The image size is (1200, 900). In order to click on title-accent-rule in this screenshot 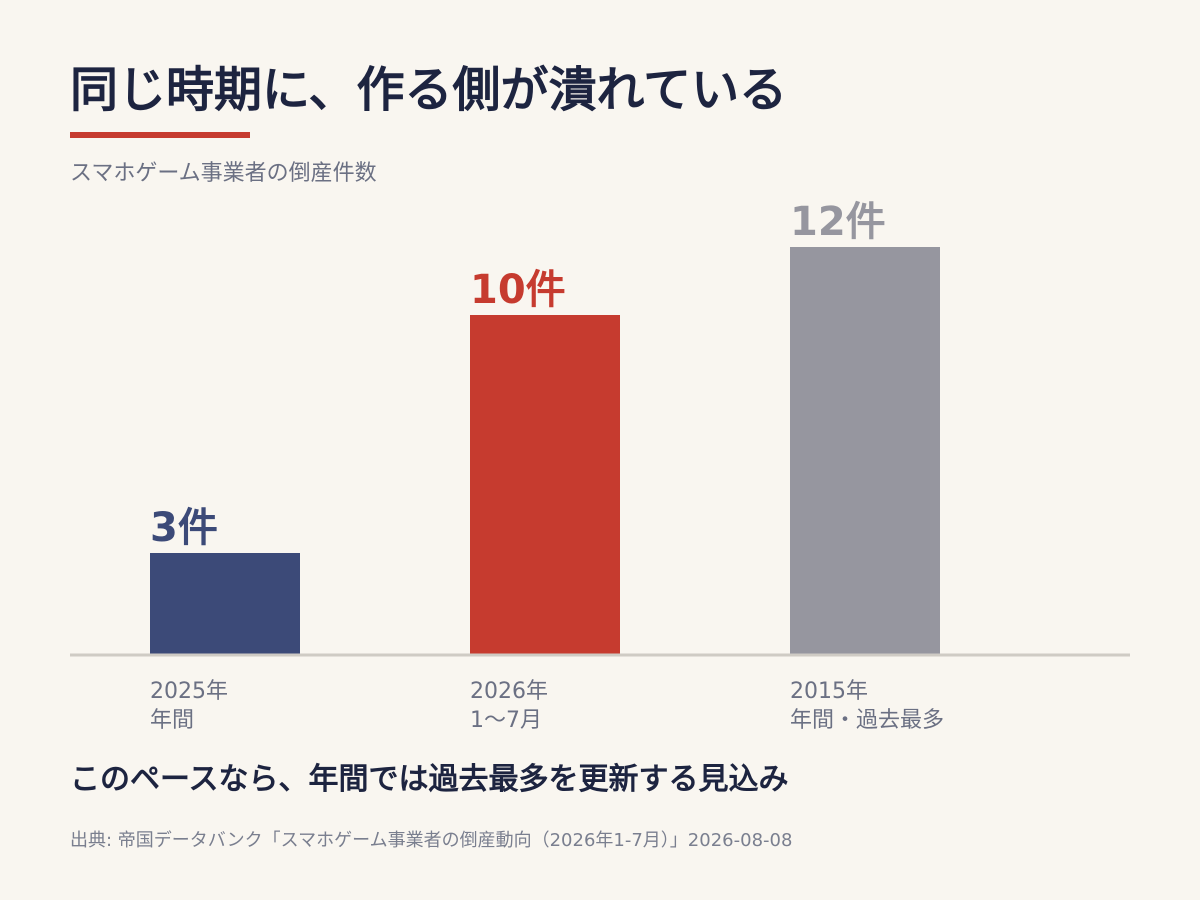, I will do `click(160, 135)`.